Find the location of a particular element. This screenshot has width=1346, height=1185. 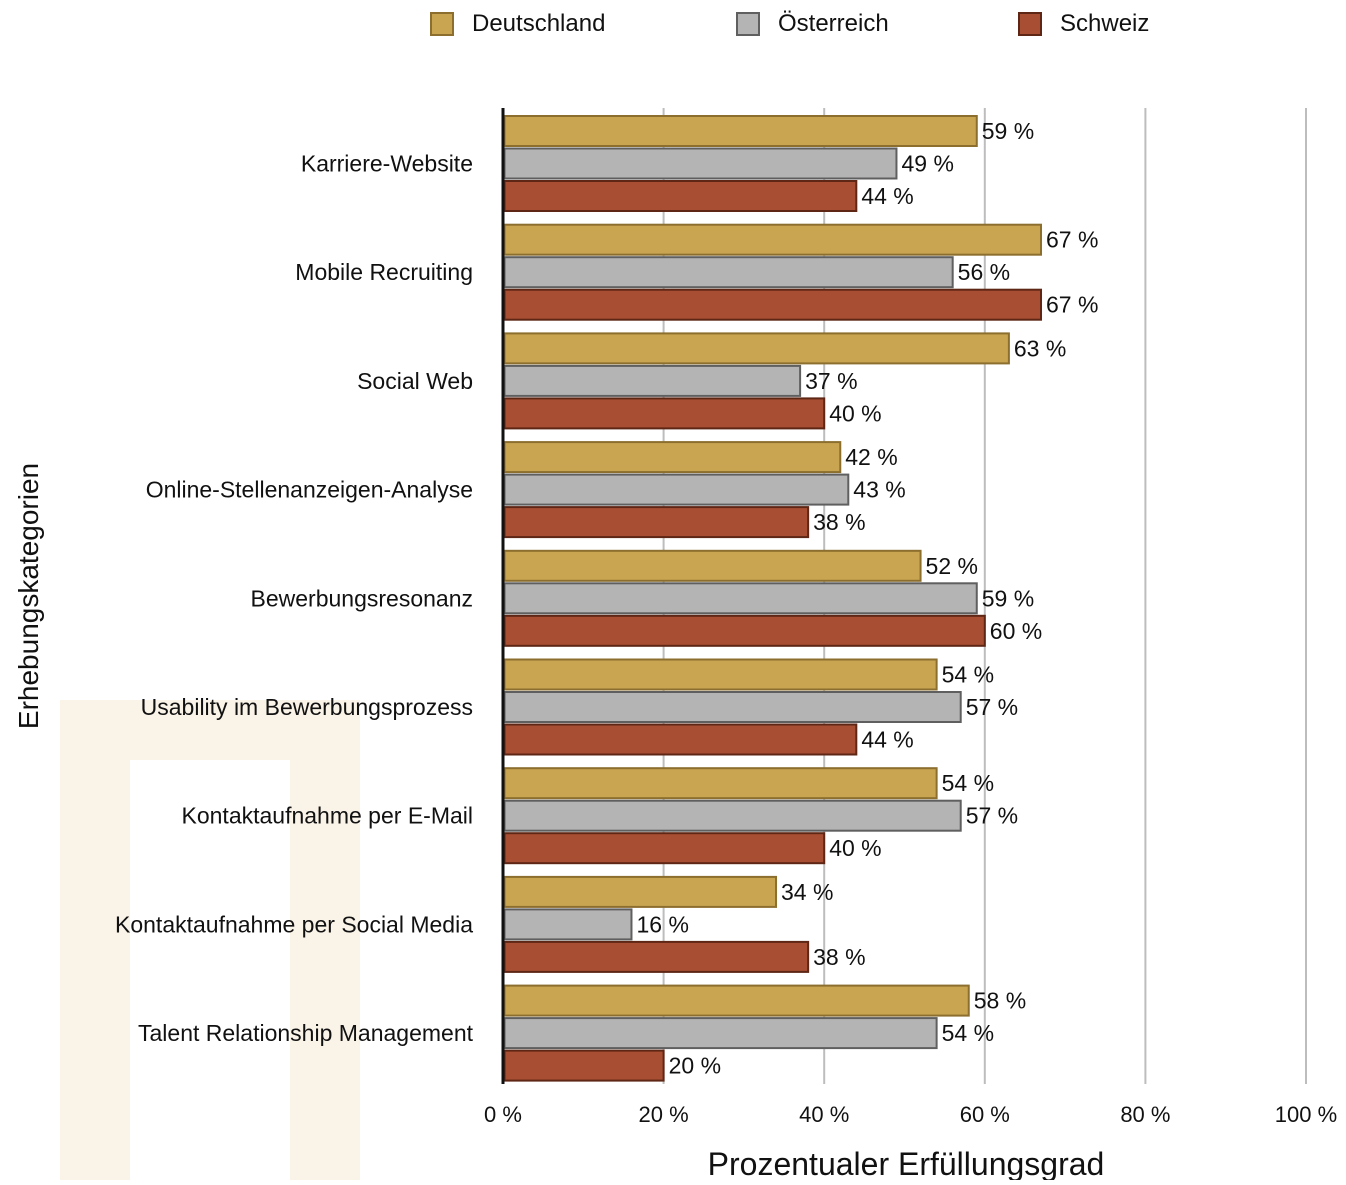

legend-swatch-oesterreich is located at coordinates (748, 24).